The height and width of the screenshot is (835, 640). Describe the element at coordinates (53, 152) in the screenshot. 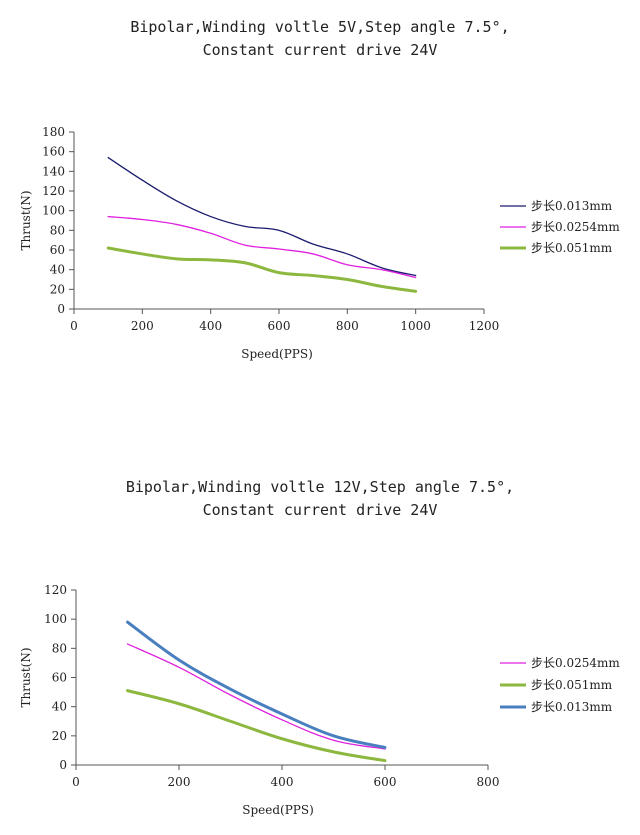

I see `y-tick-label: 160` at that location.